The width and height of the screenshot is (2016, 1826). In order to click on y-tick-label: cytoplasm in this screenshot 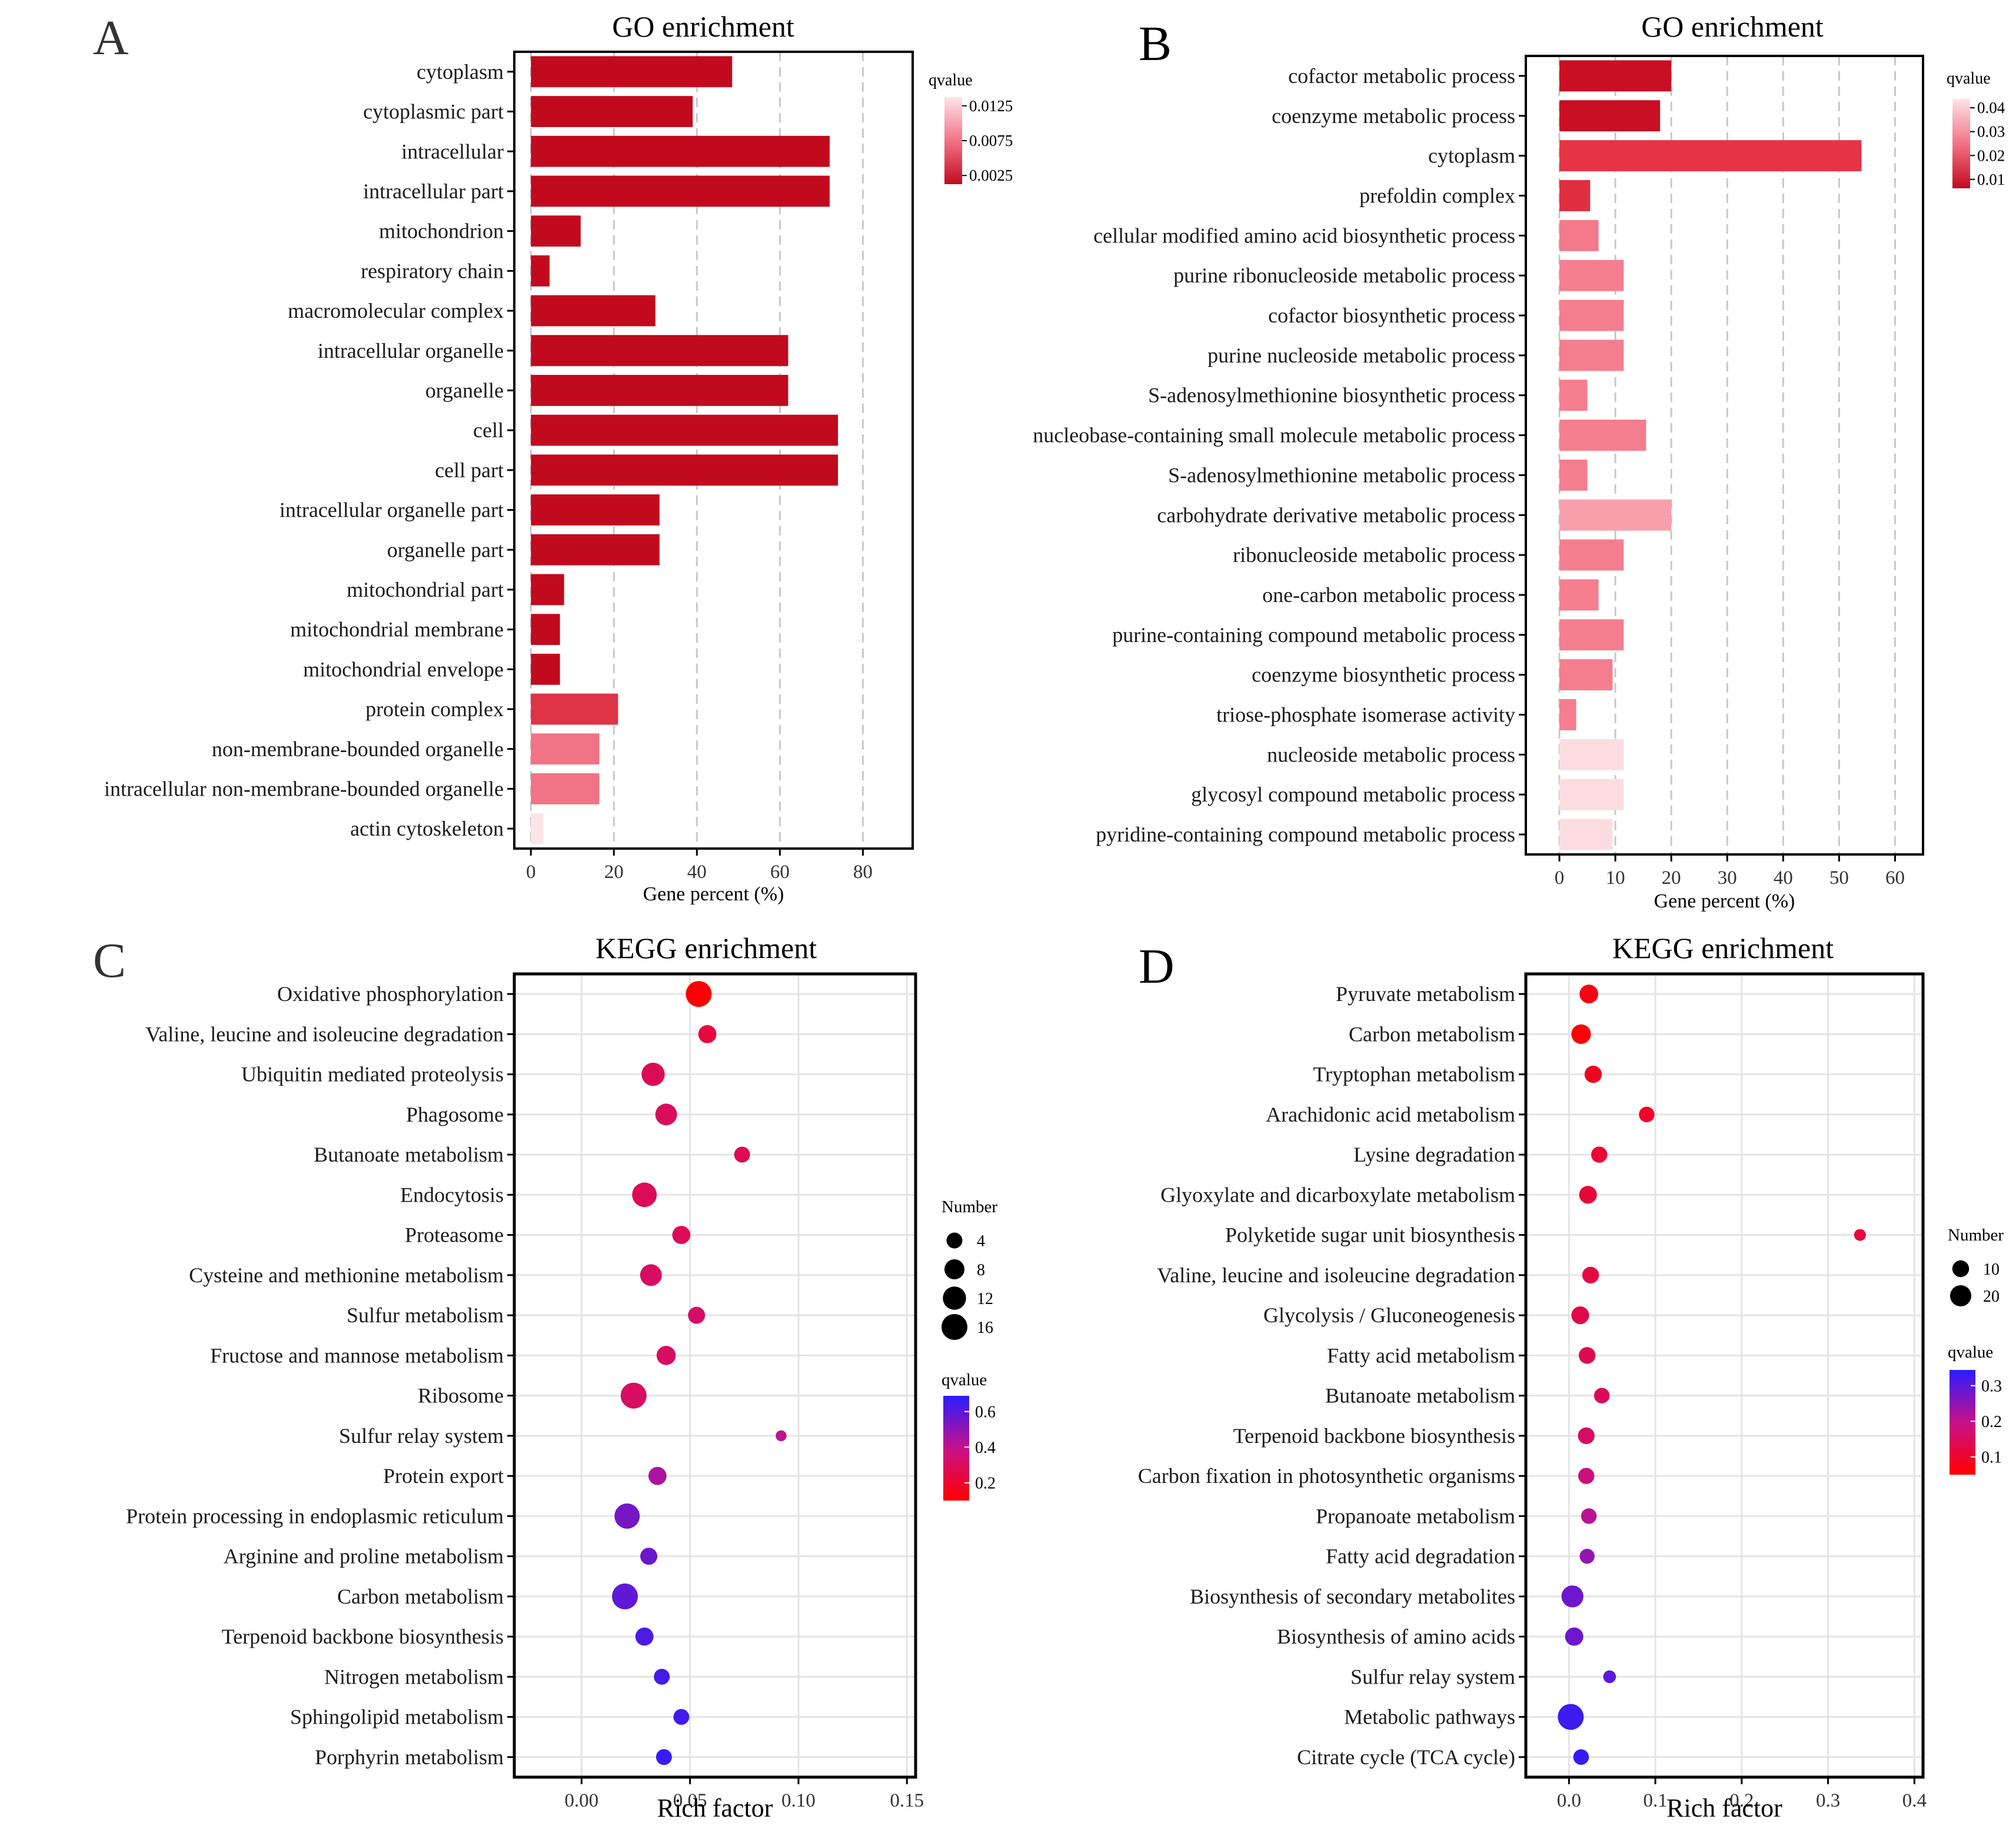, I will do `click(1471, 156)`.